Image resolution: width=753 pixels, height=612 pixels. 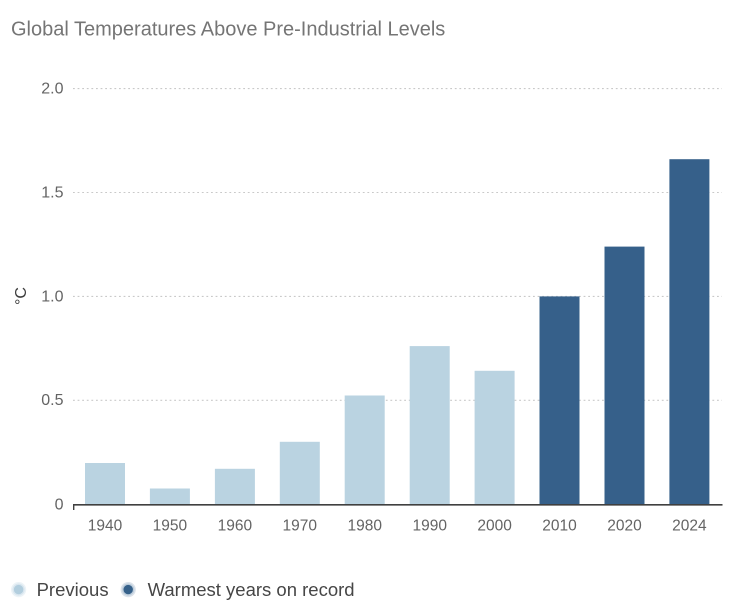 What do you see at coordinates (235, 526) in the screenshot?
I see `svg-text: 1960` at bounding box center [235, 526].